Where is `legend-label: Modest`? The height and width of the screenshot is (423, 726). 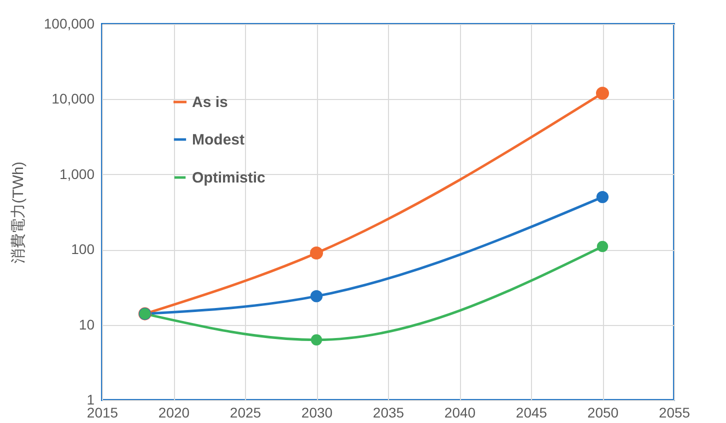 legend-label: Modest is located at coordinates (218, 140).